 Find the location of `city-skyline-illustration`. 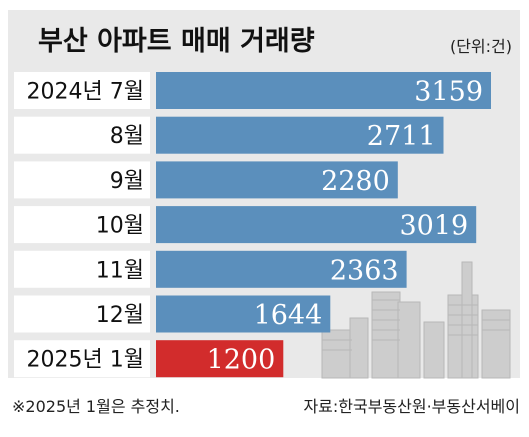

city-skyline-illustration is located at coordinates (416, 320).